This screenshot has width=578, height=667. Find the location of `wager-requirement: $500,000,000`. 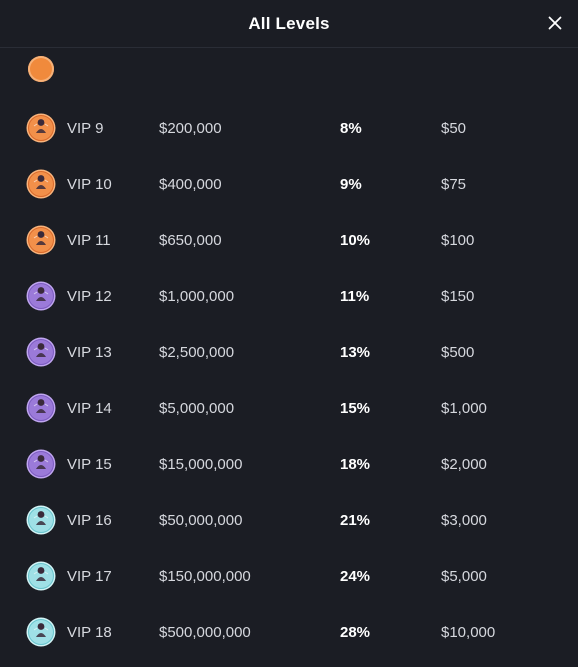

wager-requirement: $500,000,000 is located at coordinates (205, 632).